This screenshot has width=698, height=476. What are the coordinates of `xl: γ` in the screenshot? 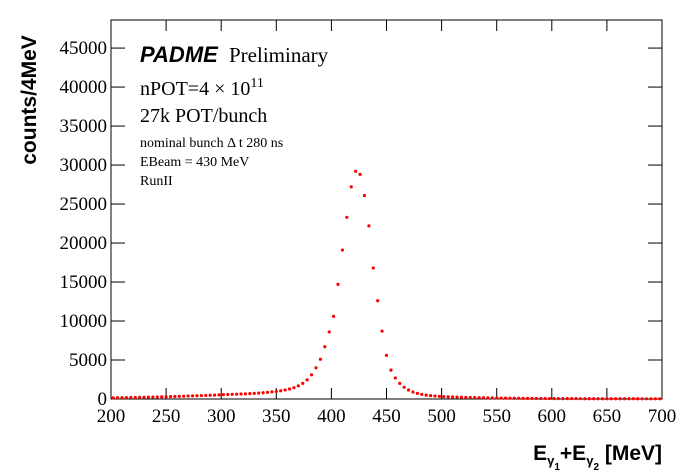 It's located at (551, 460).